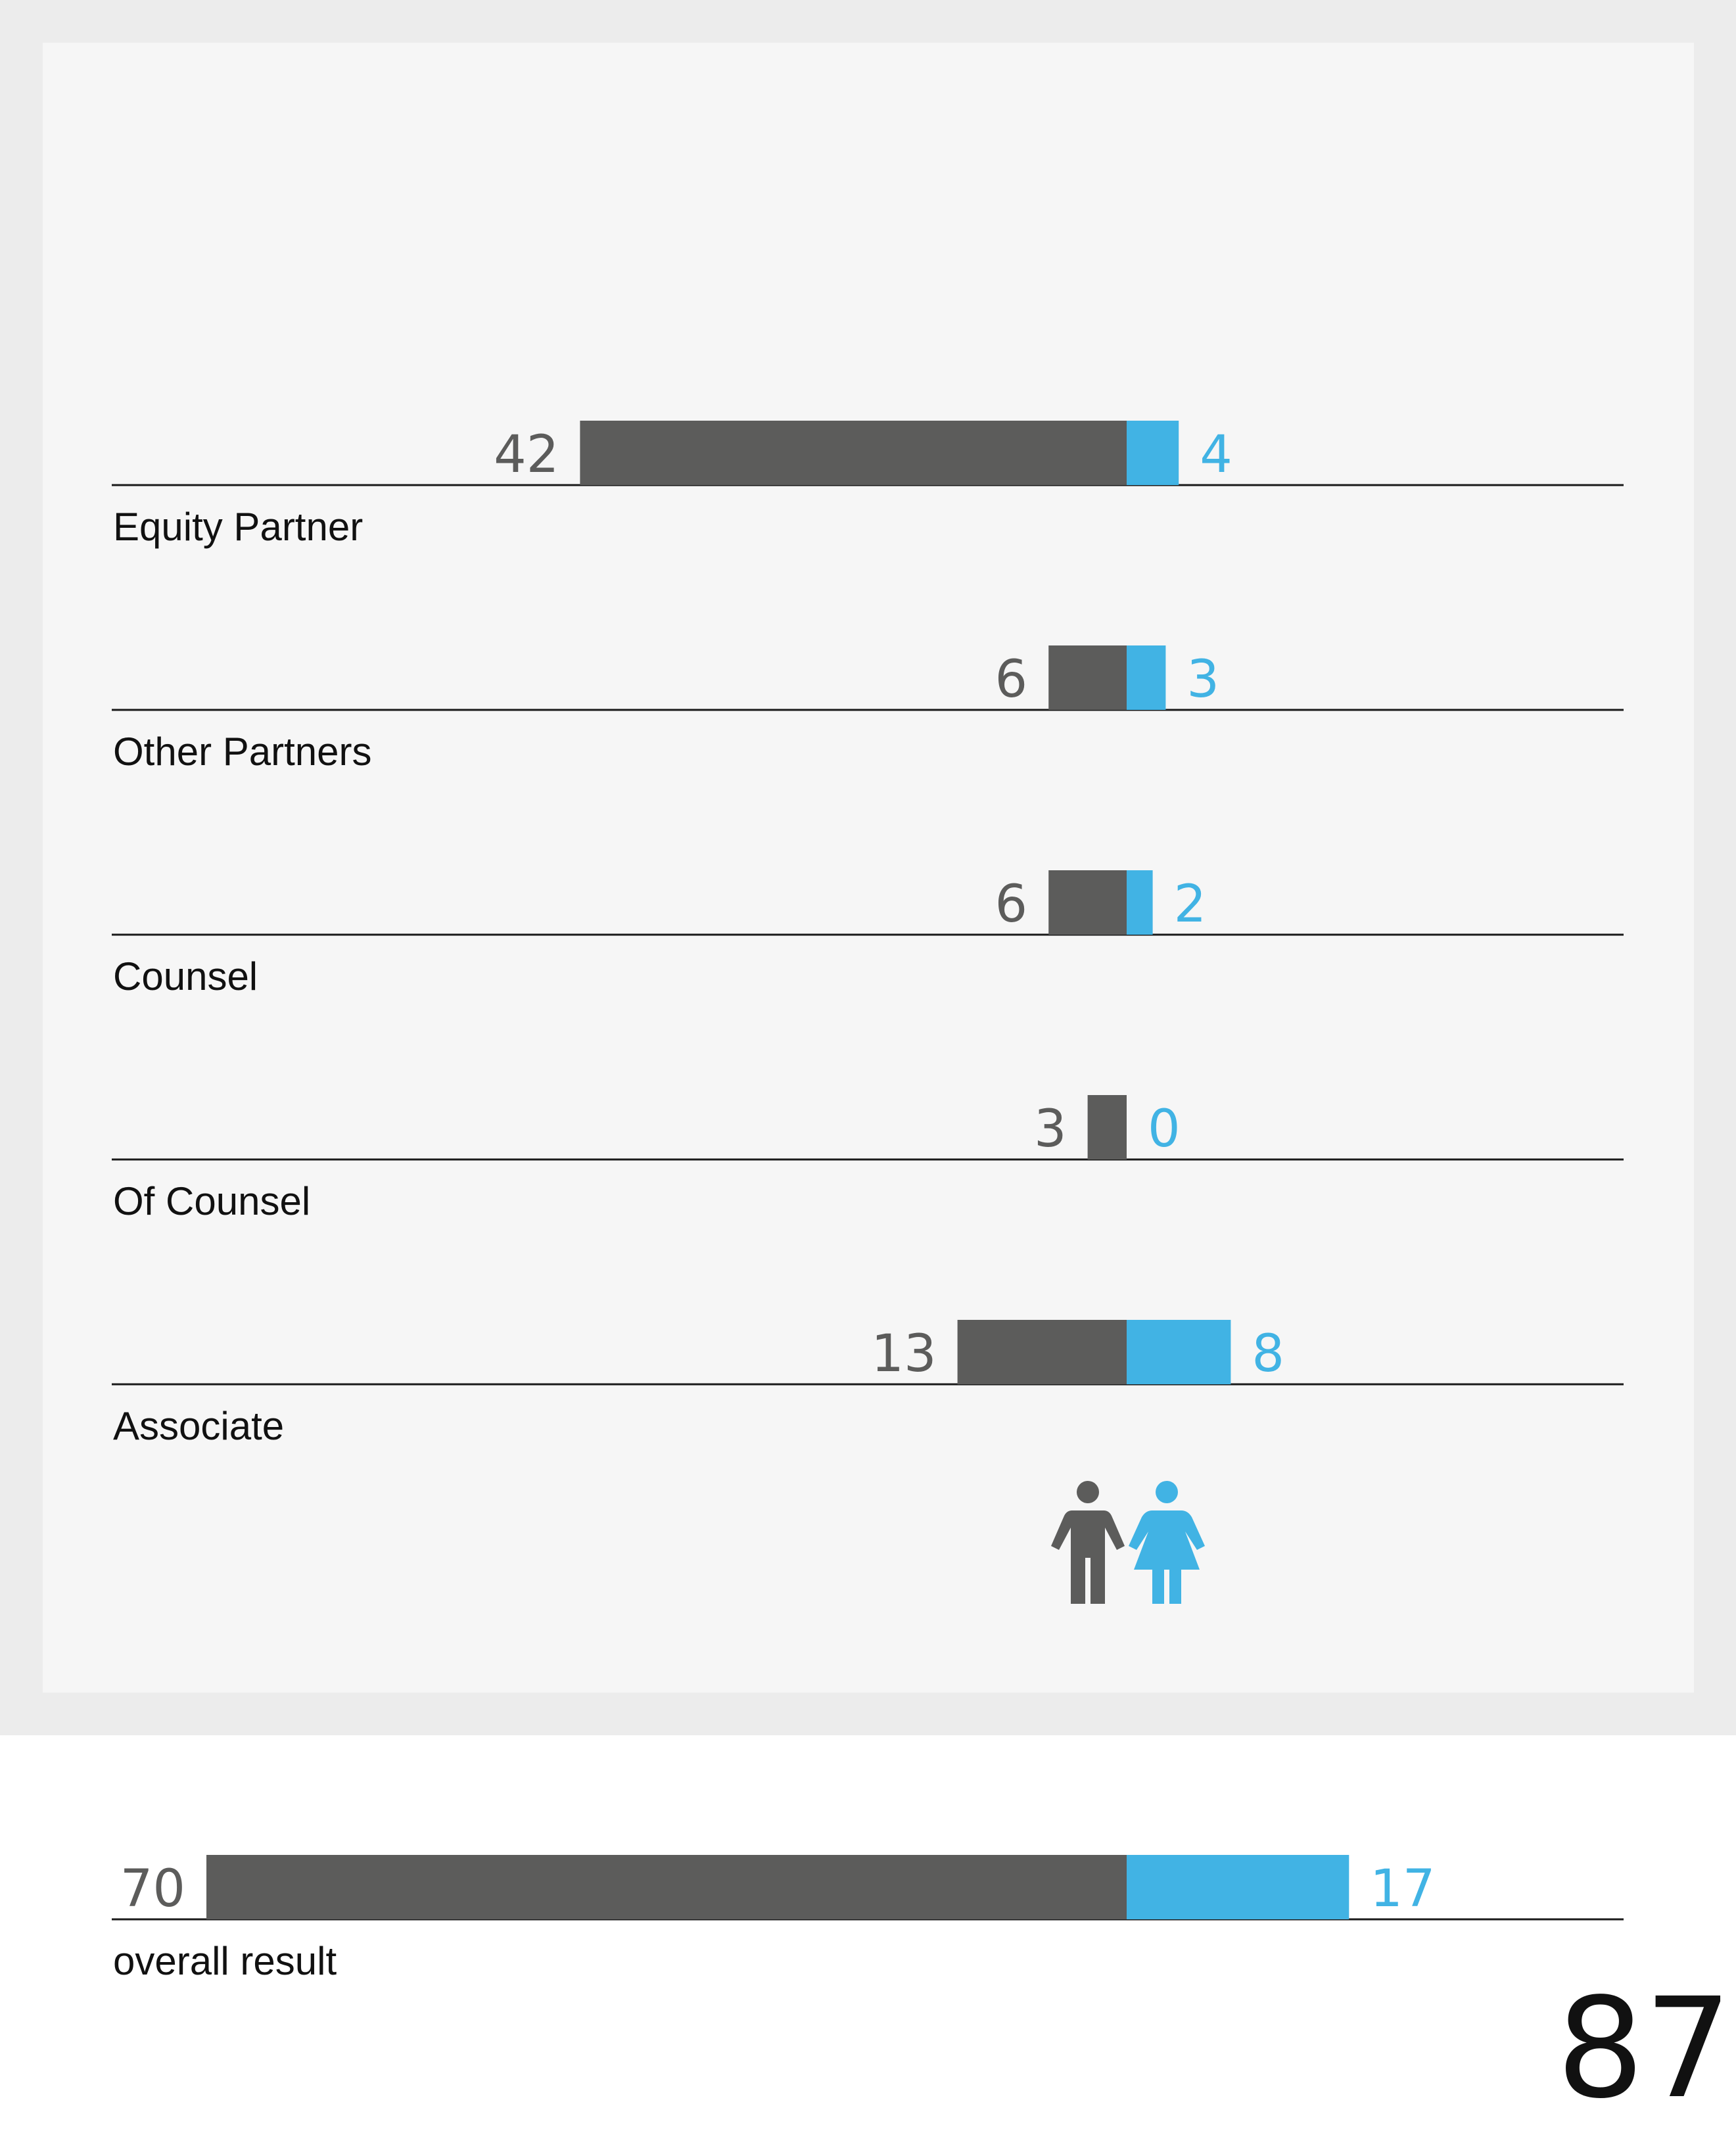 Image resolution: width=1736 pixels, height=2129 pixels. What do you see at coordinates (243, 752) in the screenshot?
I see `category-label: Other Partners` at bounding box center [243, 752].